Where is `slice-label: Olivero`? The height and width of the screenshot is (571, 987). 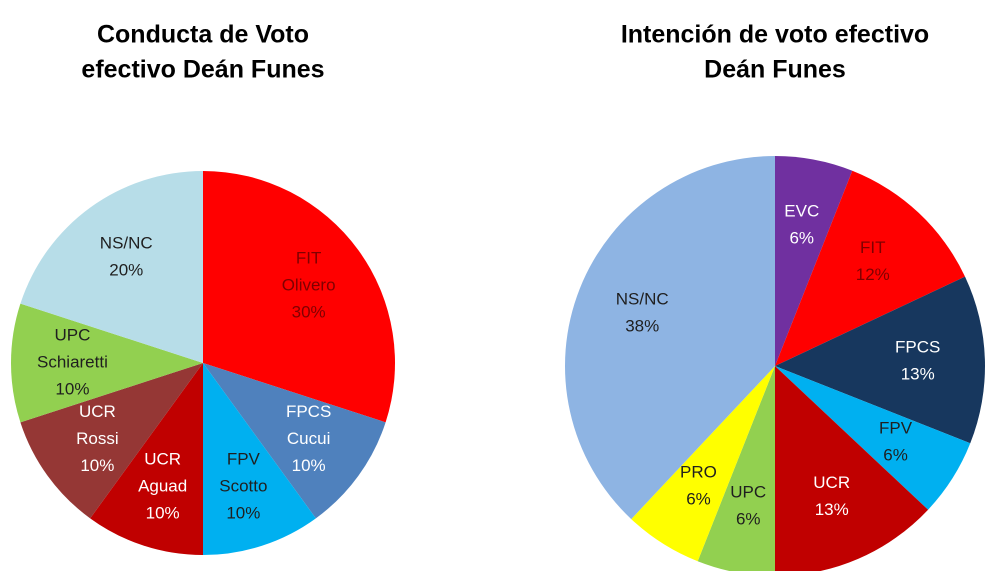
slice-label: Olivero is located at coordinates (309, 285).